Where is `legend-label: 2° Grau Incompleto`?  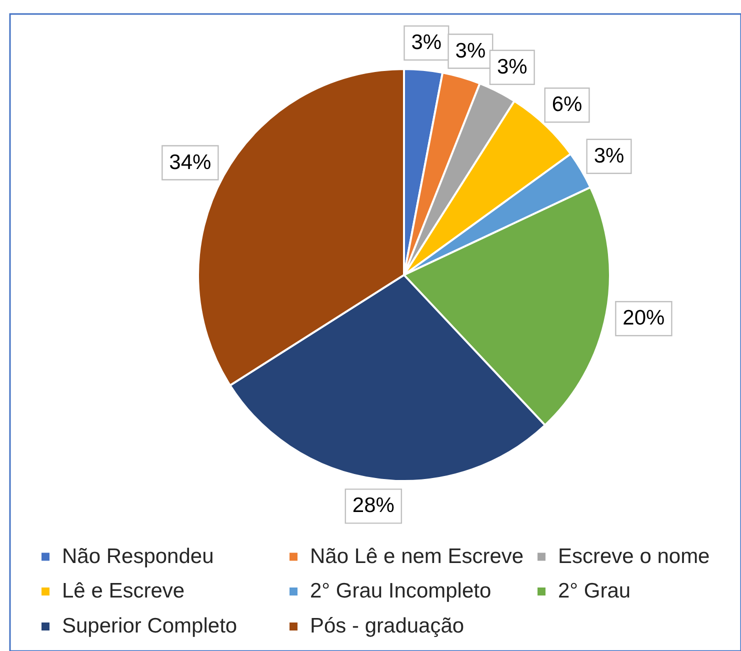
legend-label: 2° Grau Incompleto is located at coordinates (401, 591).